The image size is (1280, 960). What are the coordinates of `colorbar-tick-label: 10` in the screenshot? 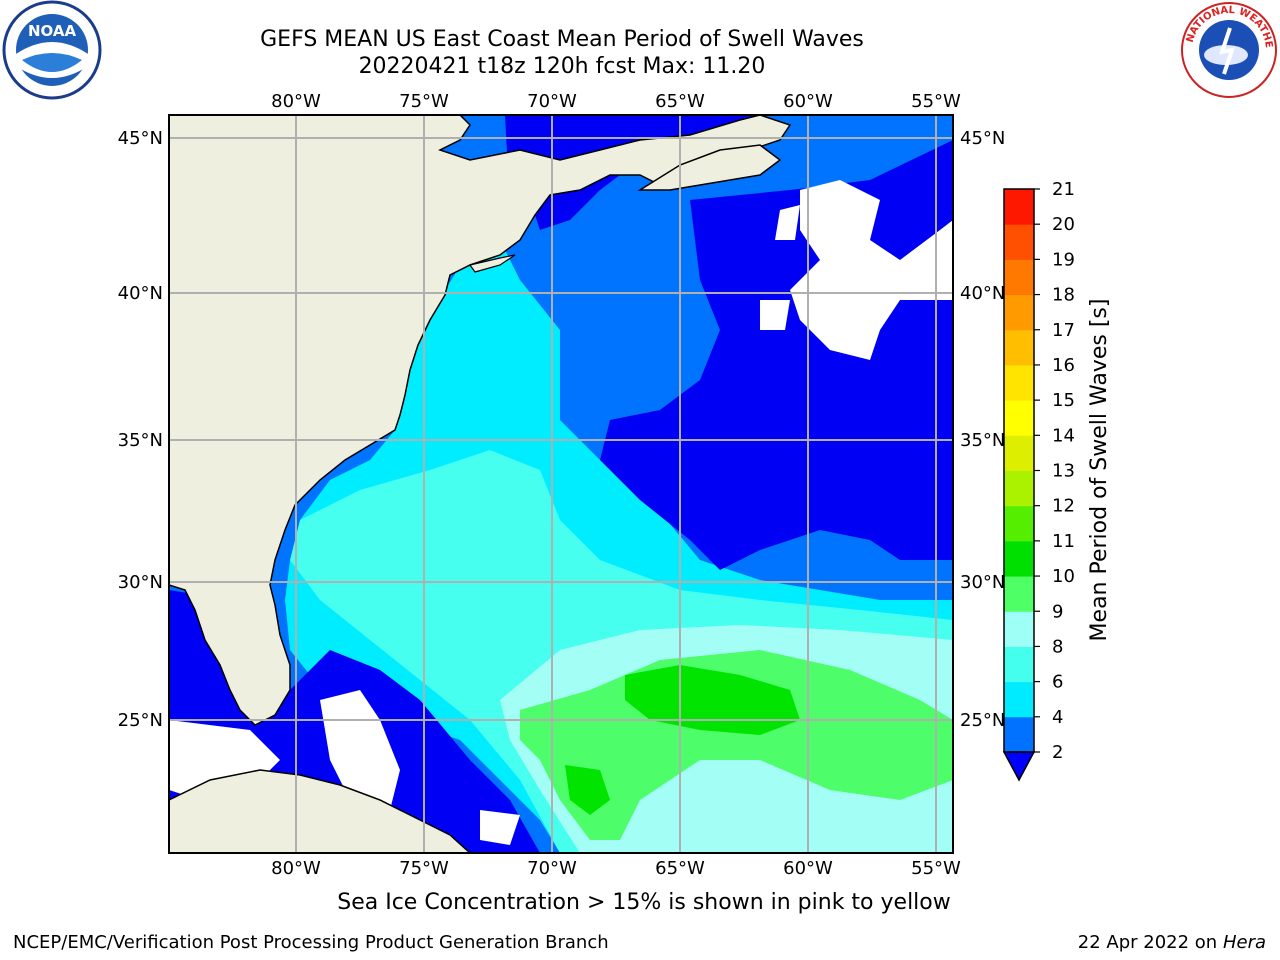 It's located at (1063, 576).